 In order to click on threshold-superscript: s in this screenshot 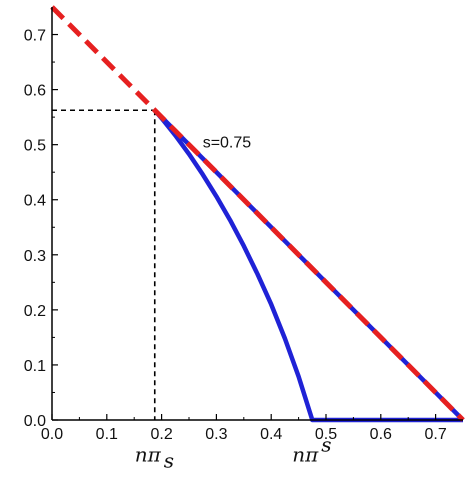, I will do `click(326, 444)`.